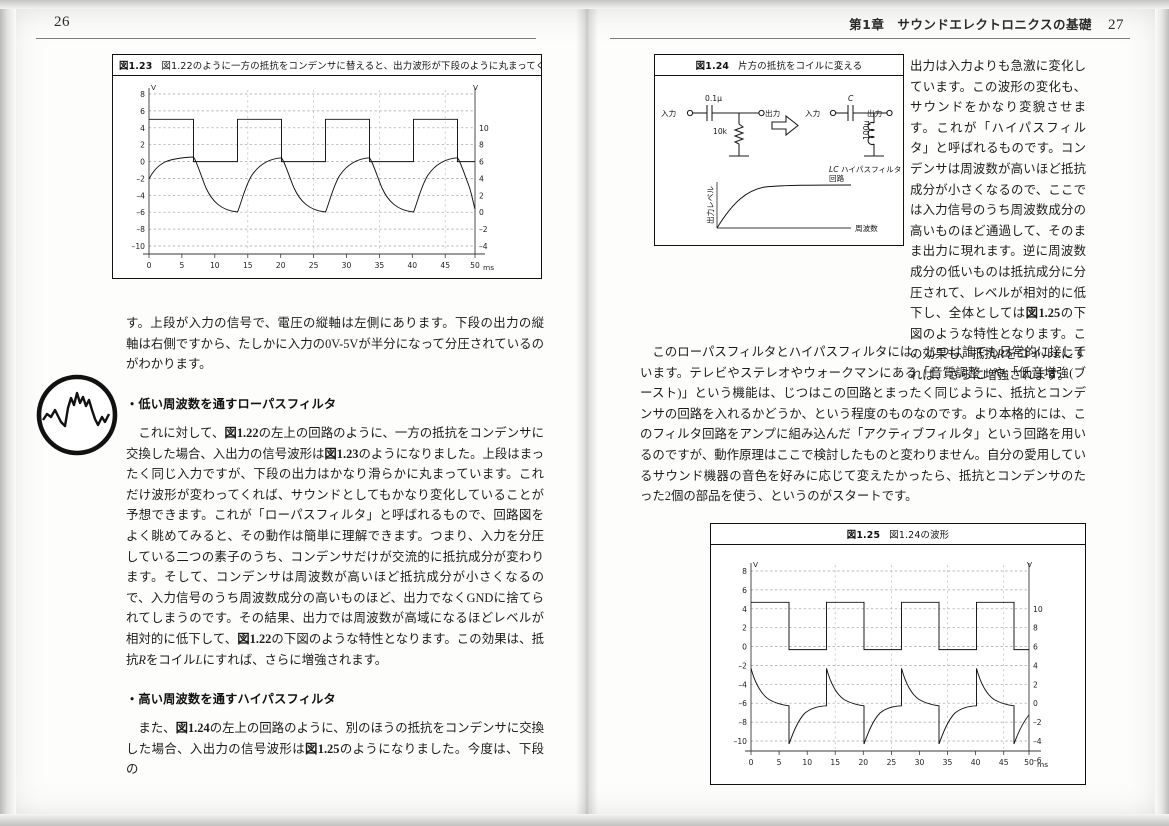 The image size is (1169, 826). What do you see at coordinates (779, 65) in the screenshot?
I see `figure-1-24-caption: 図1.24 片方の抵抗をコイルに変える` at bounding box center [779, 65].